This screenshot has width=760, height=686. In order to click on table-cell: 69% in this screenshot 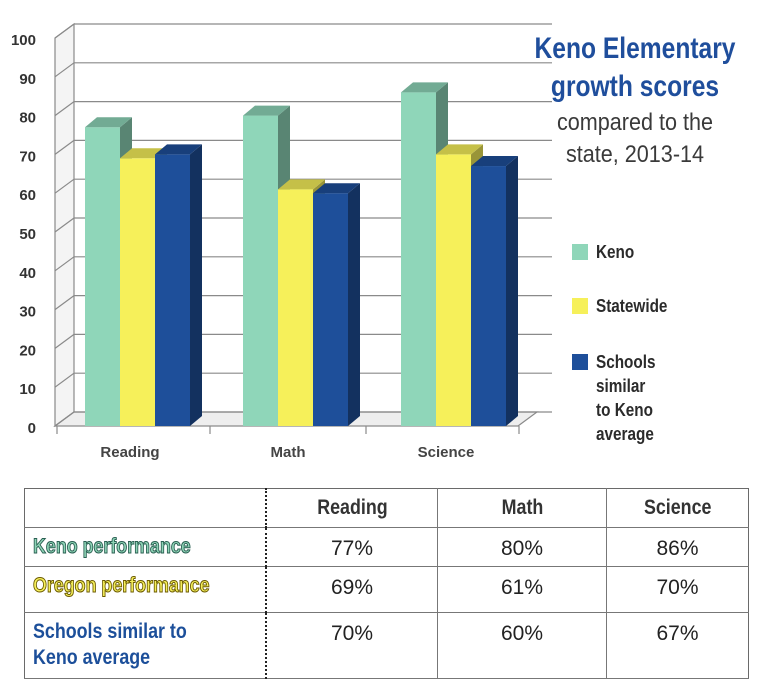, I will do `click(351, 589)`.